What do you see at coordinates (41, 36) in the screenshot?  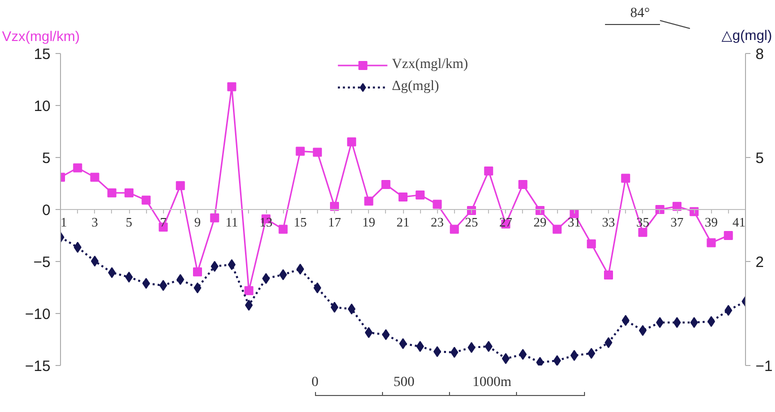 I see `y-axis-title: Vzx(mgl/km)` at bounding box center [41, 36].